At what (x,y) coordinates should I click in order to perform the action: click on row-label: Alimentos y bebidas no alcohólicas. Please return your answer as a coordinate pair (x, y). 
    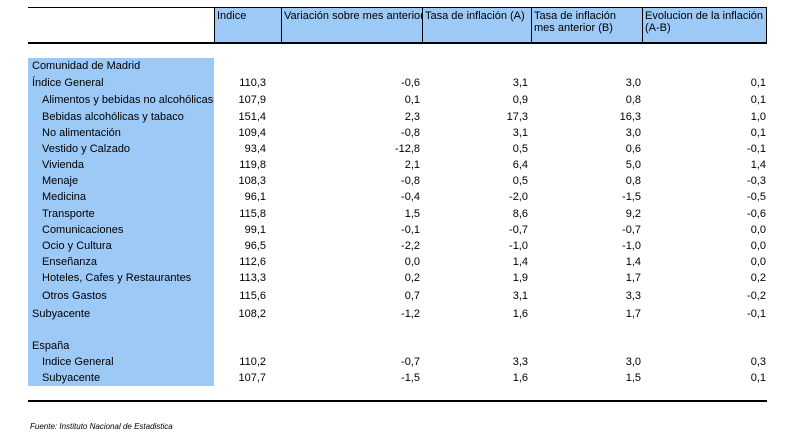
    Looking at the image, I should click on (128, 100).